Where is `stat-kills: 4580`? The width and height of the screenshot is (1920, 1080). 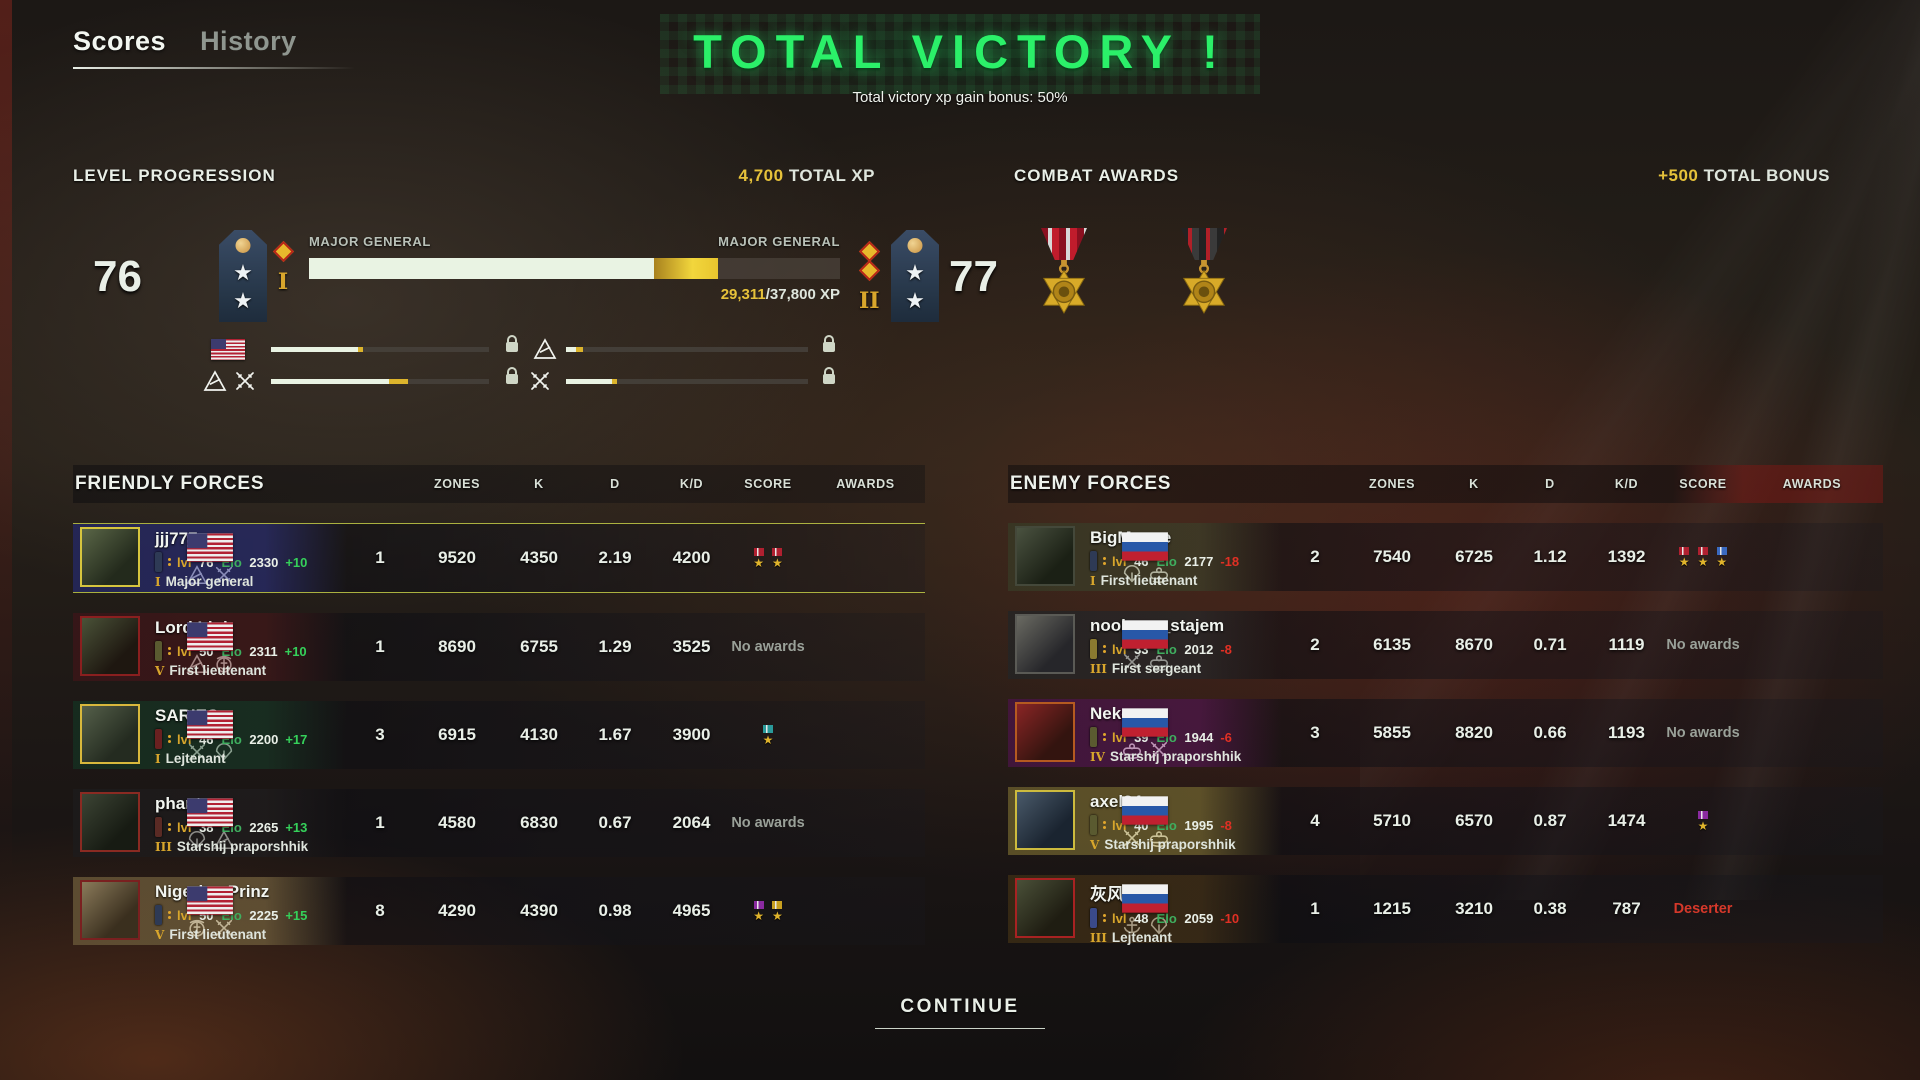
stat-kills: 4580 is located at coordinates (457, 822).